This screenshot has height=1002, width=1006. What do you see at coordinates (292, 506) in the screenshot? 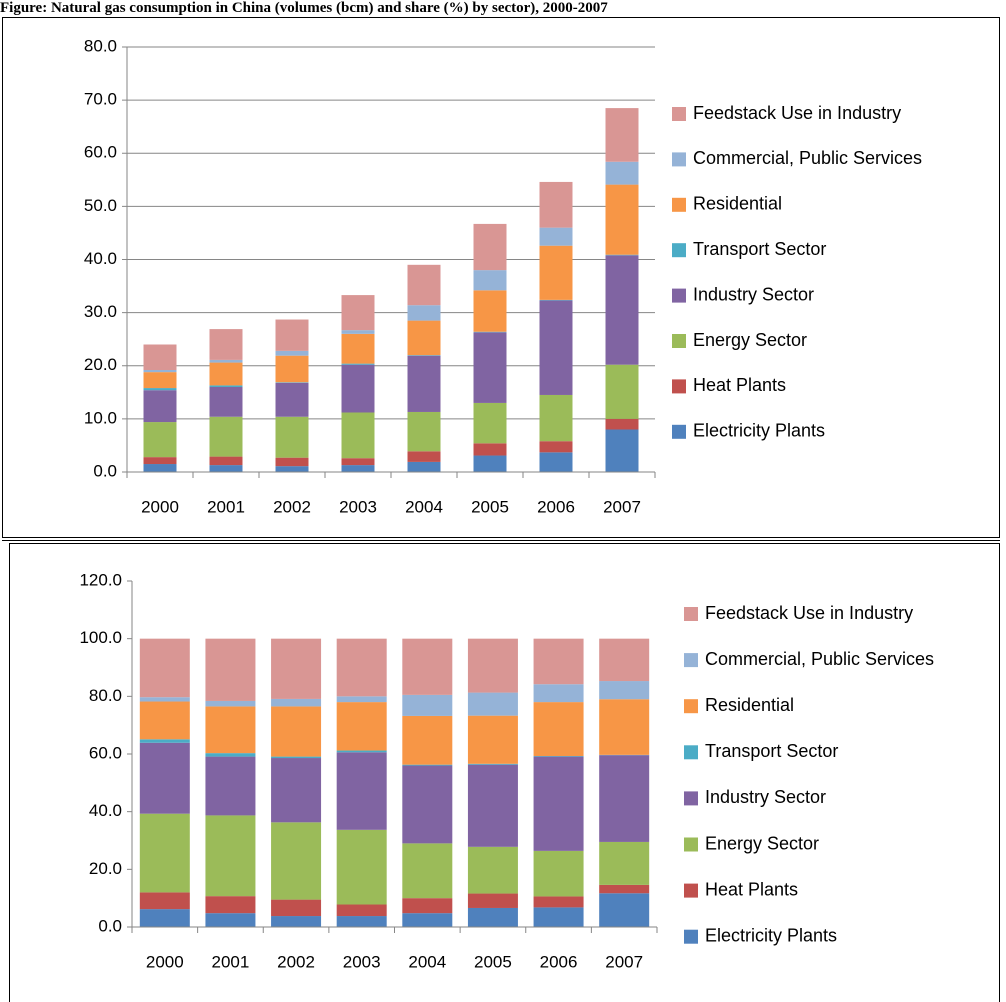
I see `x-tick-label: 2002` at bounding box center [292, 506].